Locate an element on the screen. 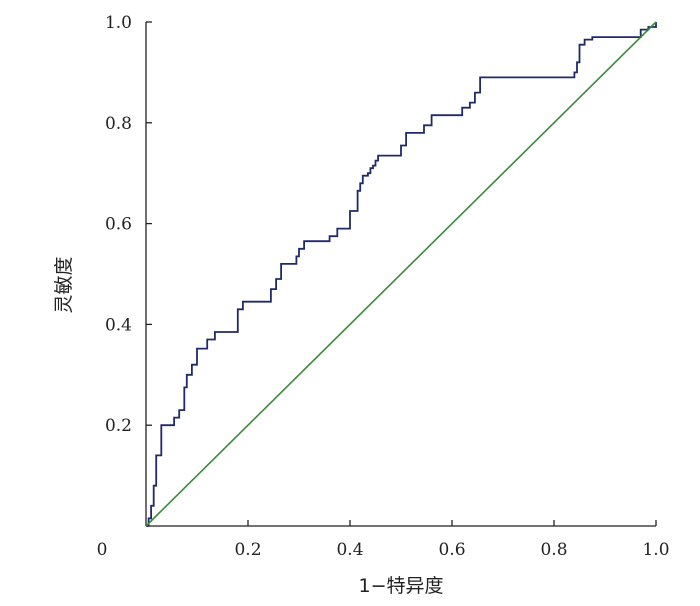  y-tick-label: 0.2 is located at coordinates (118, 426).